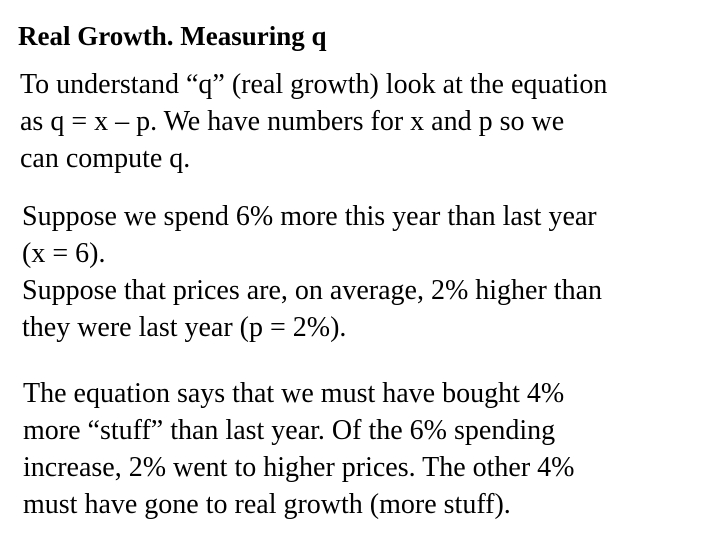 Image resolution: width=720 pixels, height=540 pixels. Describe the element at coordinates (172, 36) in the screenshot. I see `slide-title: Real Growth. Measuring q` at that location.